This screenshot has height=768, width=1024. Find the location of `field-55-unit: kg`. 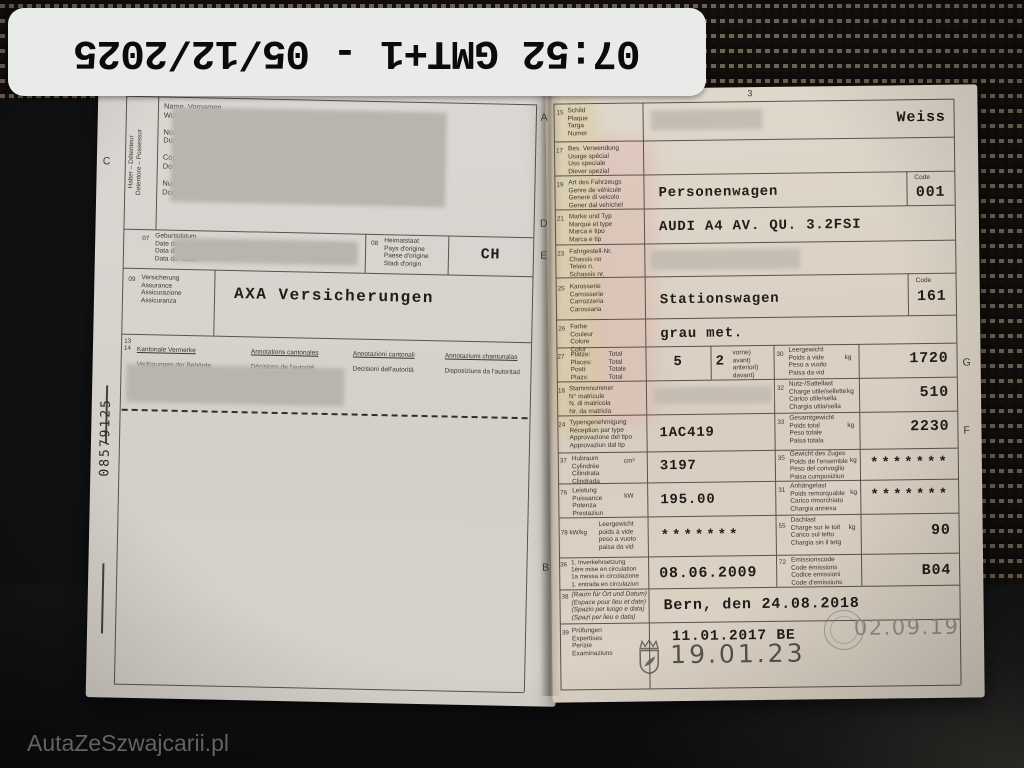

field-55-unit: kg is located at coordinates (852, 527).